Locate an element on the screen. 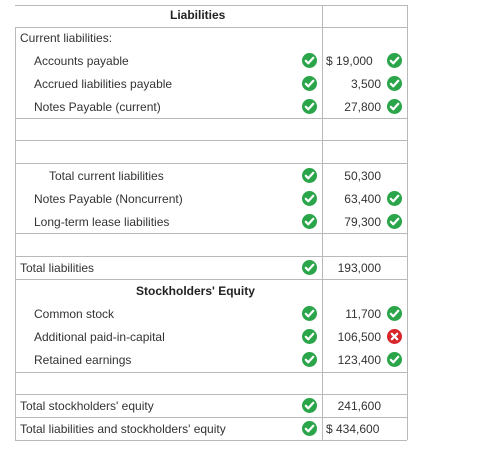  row-label-common-stock: Common stock is located at coordinates (74, 314).